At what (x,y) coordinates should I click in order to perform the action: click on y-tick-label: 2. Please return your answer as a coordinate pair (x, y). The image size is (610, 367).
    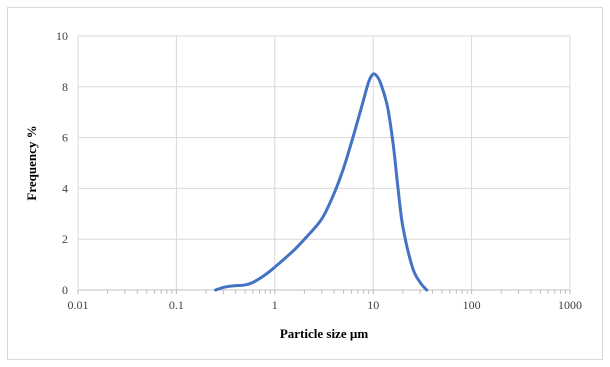
    Looking at the image, I should click on (65, 239).